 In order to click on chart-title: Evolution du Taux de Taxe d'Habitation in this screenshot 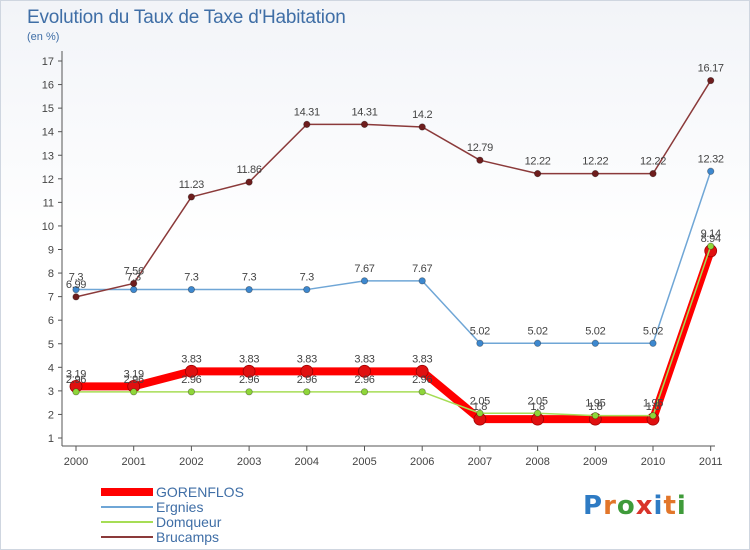, I will do `click(186, 17)`.